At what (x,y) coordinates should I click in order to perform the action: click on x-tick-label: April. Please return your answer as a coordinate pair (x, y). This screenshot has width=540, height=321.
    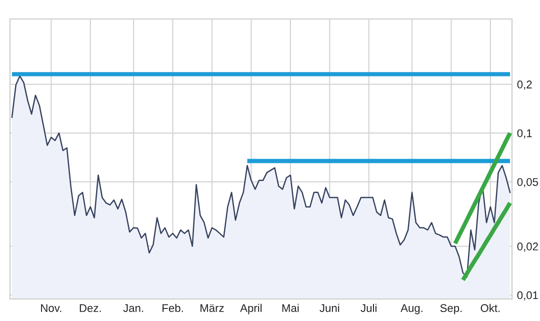
    Looking at the image, I should click on (251, 309).